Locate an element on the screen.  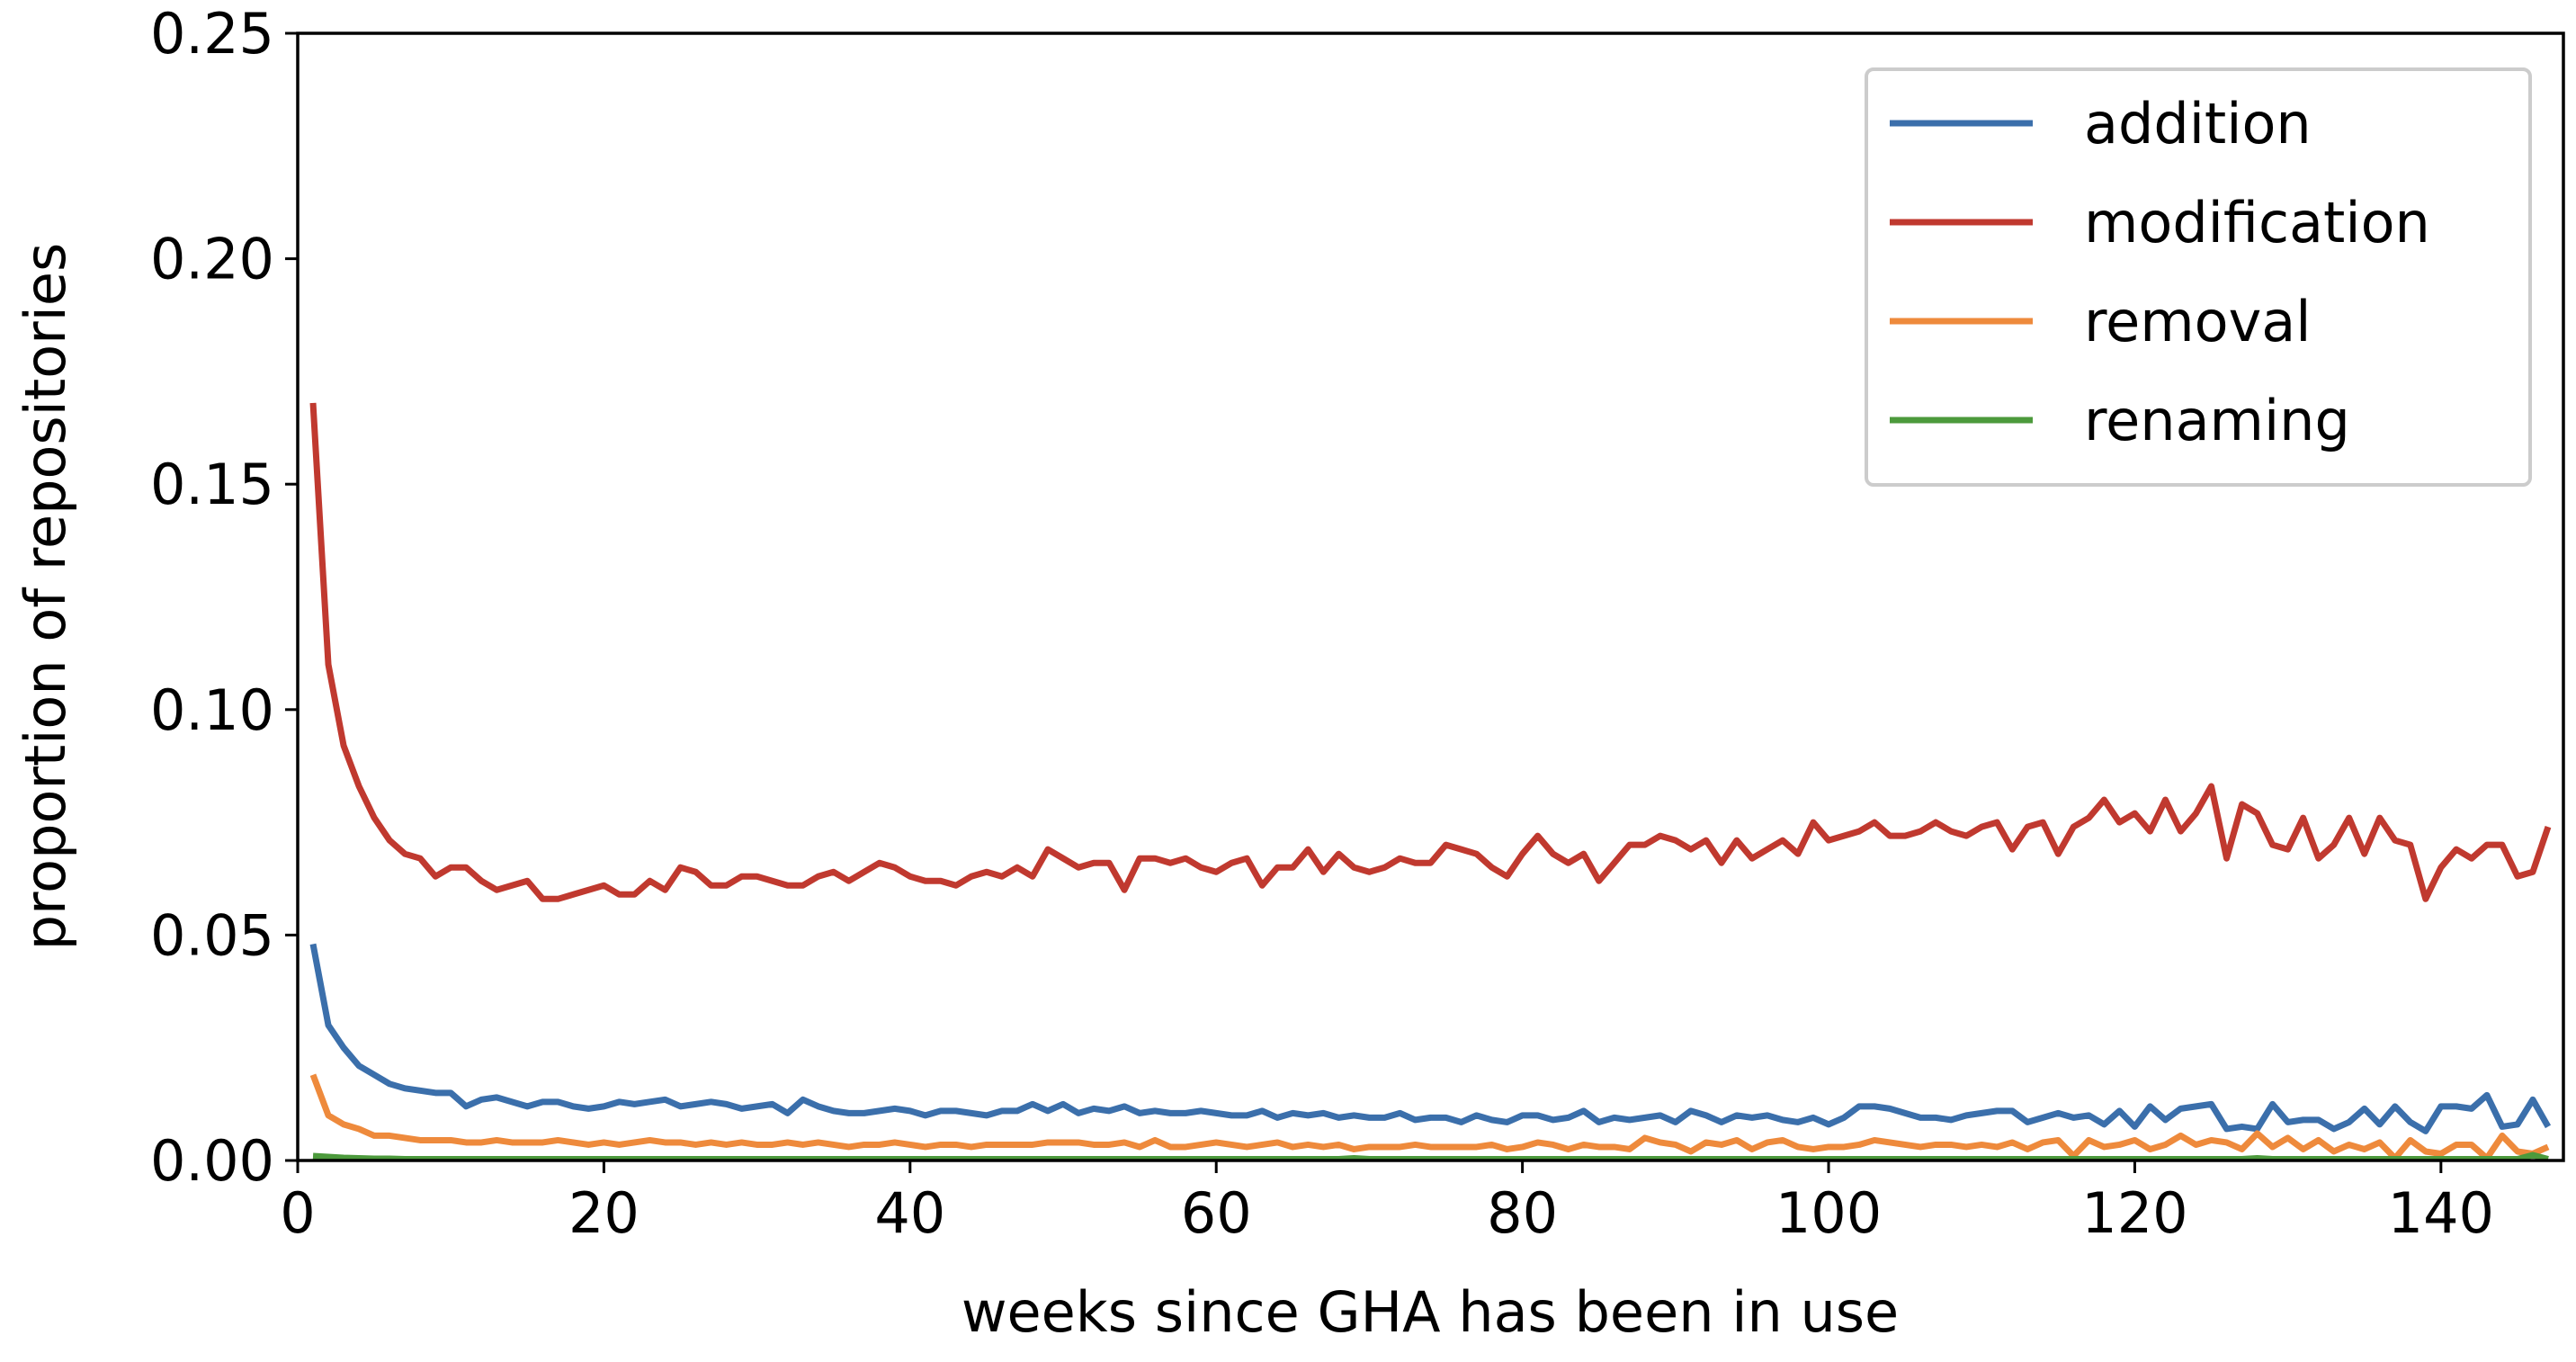
x-tick-label: 100 is located at coordinates (1828, 1213).